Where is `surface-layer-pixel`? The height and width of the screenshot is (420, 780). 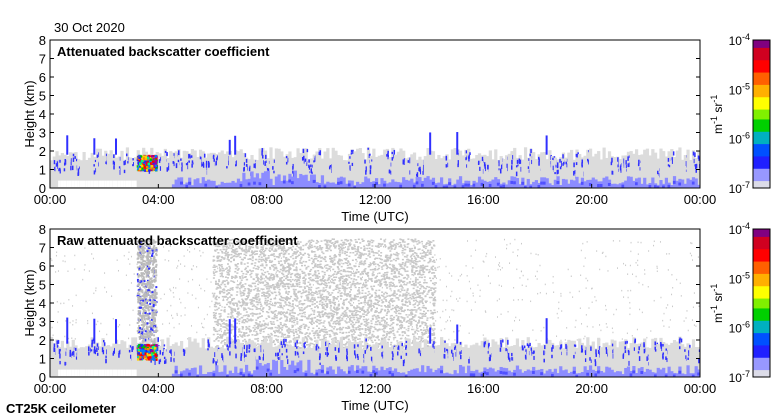
surface-layer-pixel is located at coordinates (463, 186).